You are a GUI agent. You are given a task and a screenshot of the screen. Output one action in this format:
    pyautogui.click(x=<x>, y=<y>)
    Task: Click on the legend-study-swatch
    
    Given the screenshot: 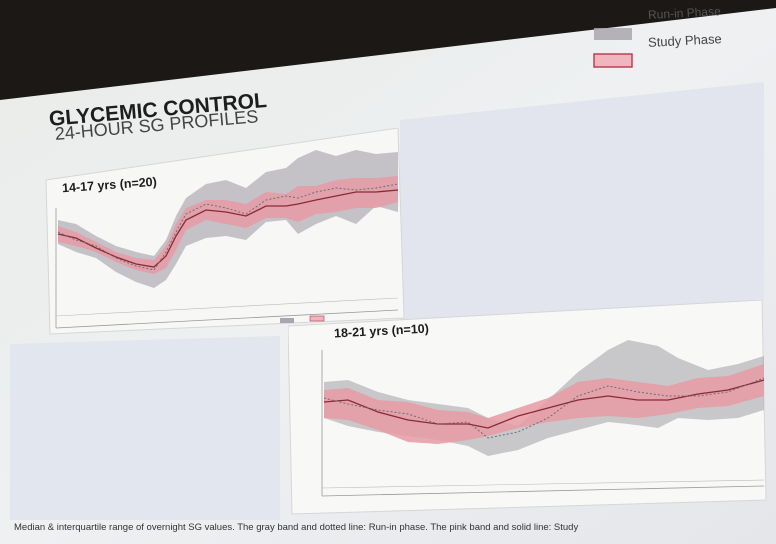 What is the action you would take?
    pyautogui.click(x=613, y=60)
    